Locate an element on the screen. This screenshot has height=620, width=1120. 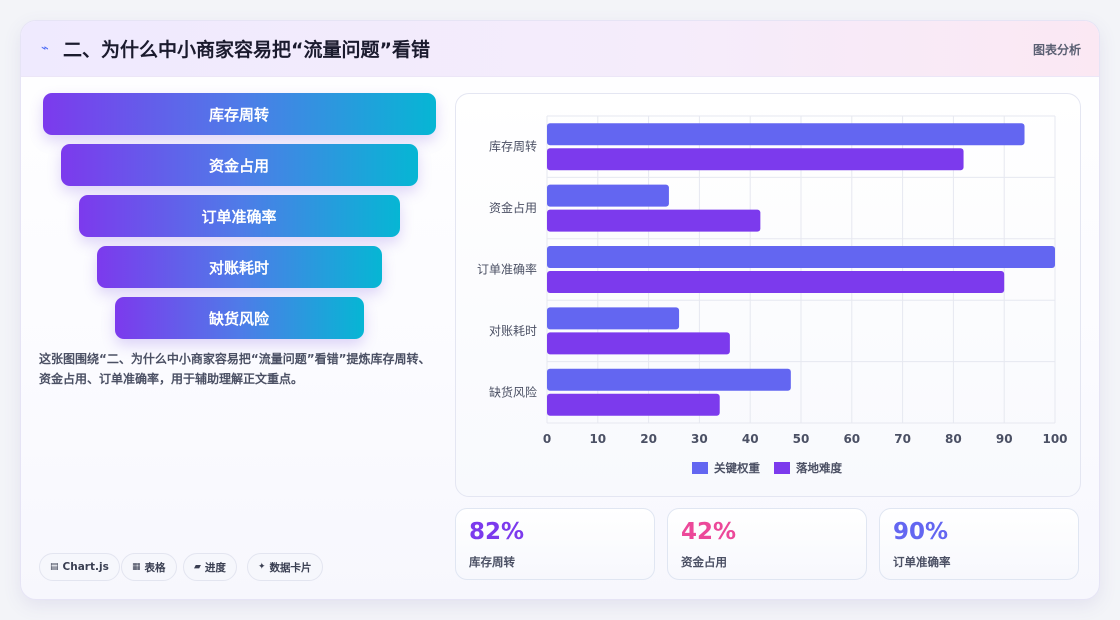
stat-value: 90% is located at coordinates (921, 532).